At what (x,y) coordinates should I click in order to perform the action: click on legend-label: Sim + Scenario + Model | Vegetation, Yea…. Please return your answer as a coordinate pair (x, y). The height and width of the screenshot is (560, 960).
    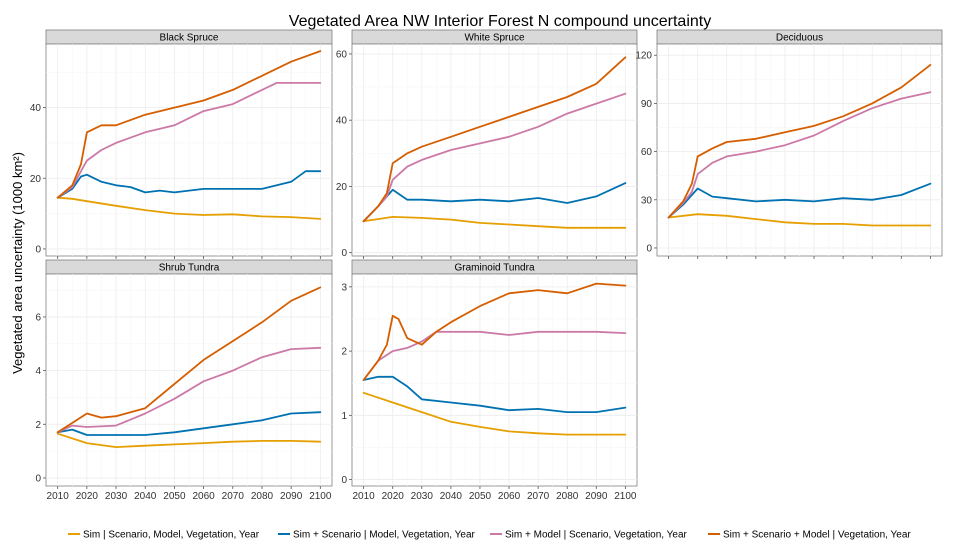
    Looking at the image, I should click on (817, 535).